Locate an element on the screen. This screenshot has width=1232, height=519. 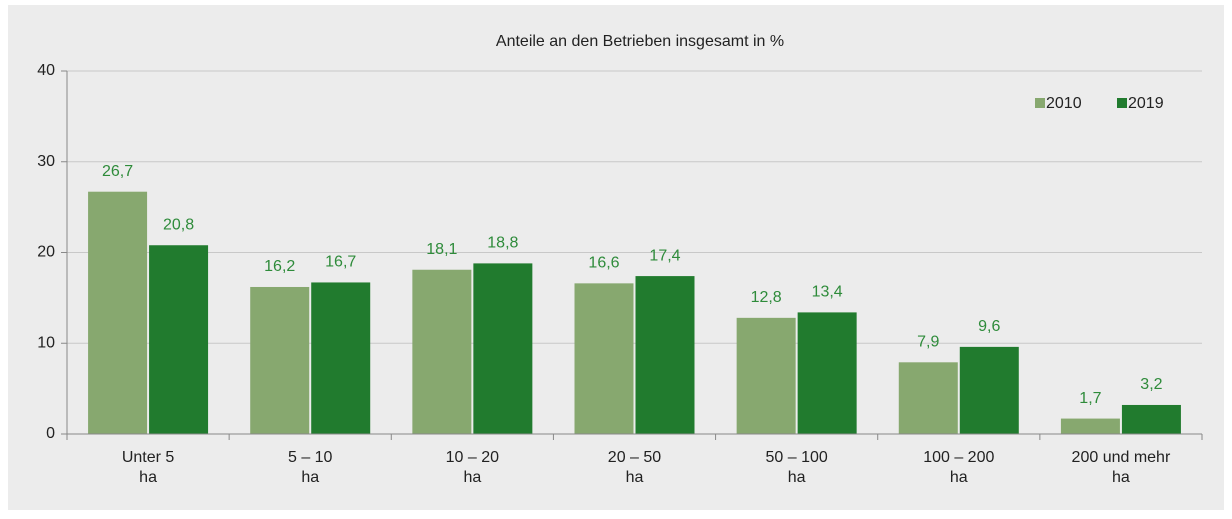
y-tick-label: 20 is located at coordinates (46, 252).